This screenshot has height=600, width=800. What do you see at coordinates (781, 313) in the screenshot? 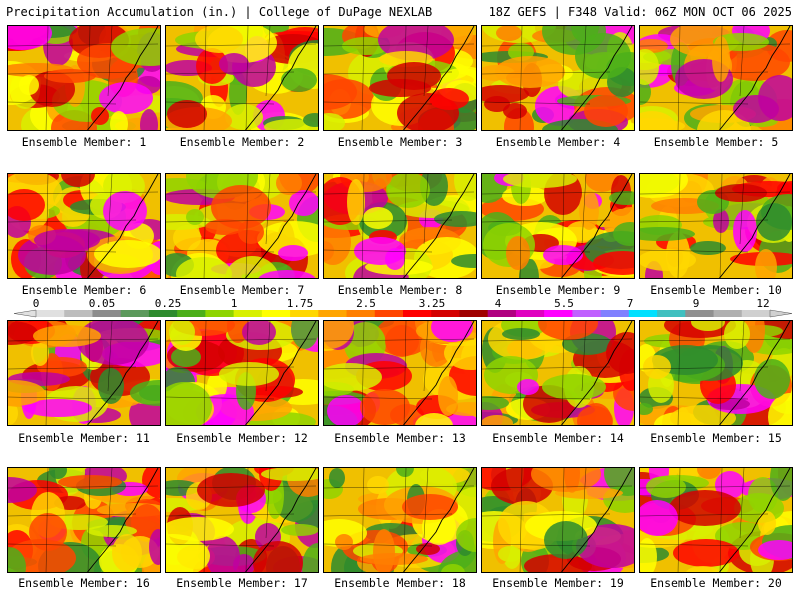
I see `colorbar-max-arrow` at bounding box center [781, 313].